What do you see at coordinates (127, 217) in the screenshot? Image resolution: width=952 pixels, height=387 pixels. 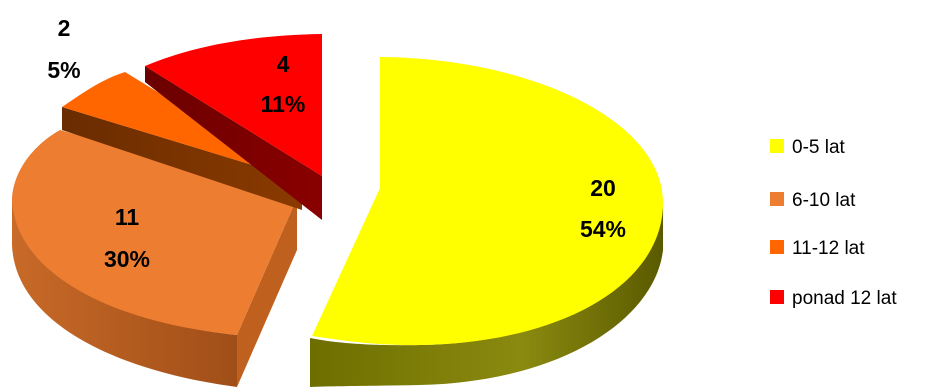 I see `label-value-6-10-lat: 11` at bounding box center [127, 217].